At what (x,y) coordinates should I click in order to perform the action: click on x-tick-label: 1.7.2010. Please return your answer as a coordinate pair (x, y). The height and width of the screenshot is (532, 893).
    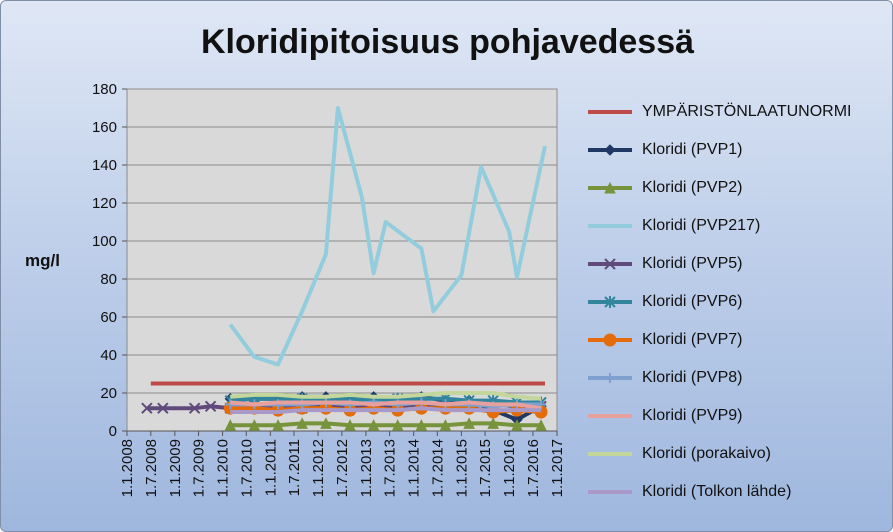
    Looking at the image, I should click on (246, 468).